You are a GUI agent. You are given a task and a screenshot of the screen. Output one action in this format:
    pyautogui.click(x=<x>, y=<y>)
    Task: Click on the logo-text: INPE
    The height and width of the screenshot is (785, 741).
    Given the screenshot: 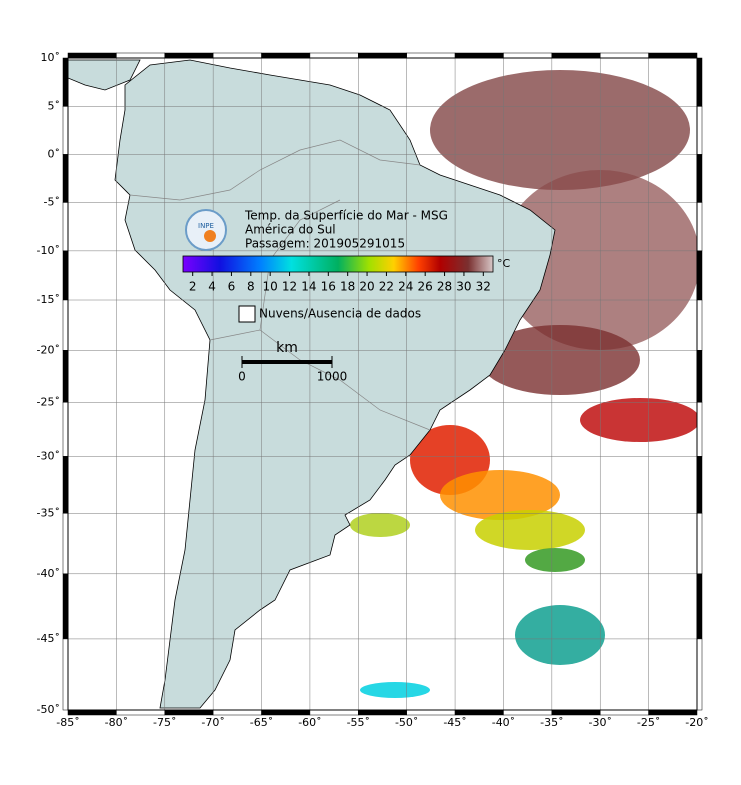 What is the action you would take?
    pyautogui.click(x=206, y=226)
    